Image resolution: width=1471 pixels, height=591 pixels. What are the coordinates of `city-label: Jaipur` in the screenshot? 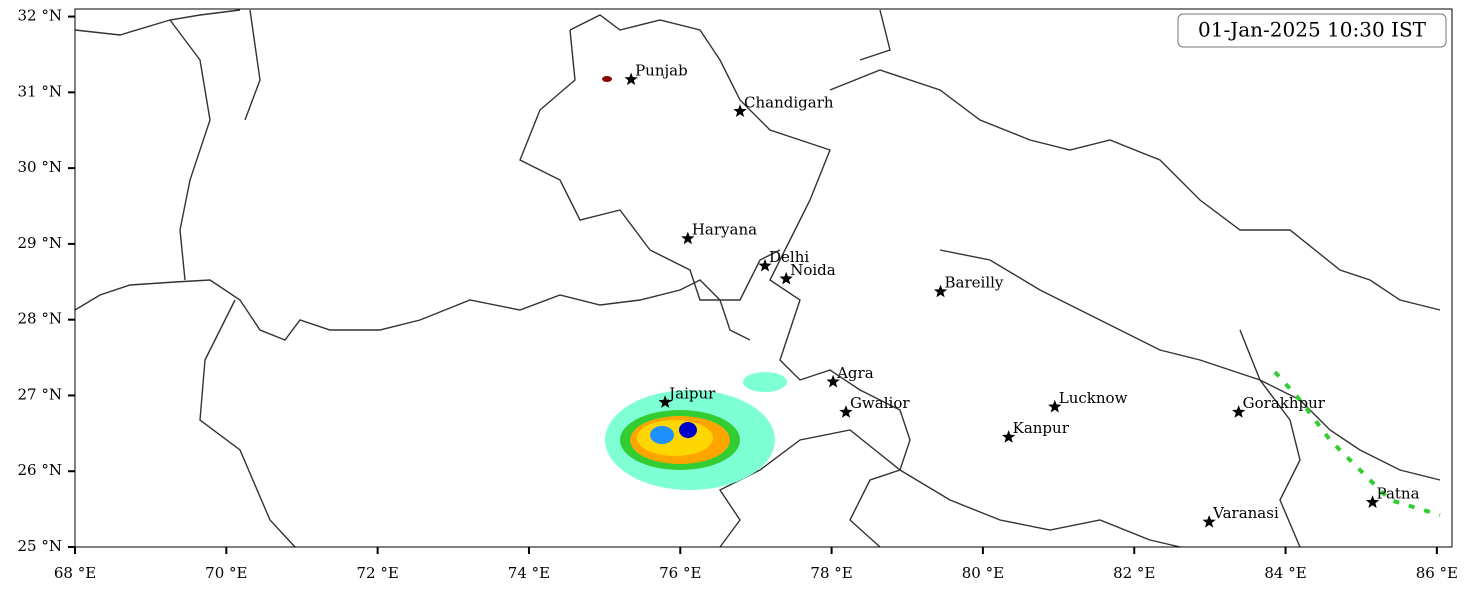 It's located at (691, 393).